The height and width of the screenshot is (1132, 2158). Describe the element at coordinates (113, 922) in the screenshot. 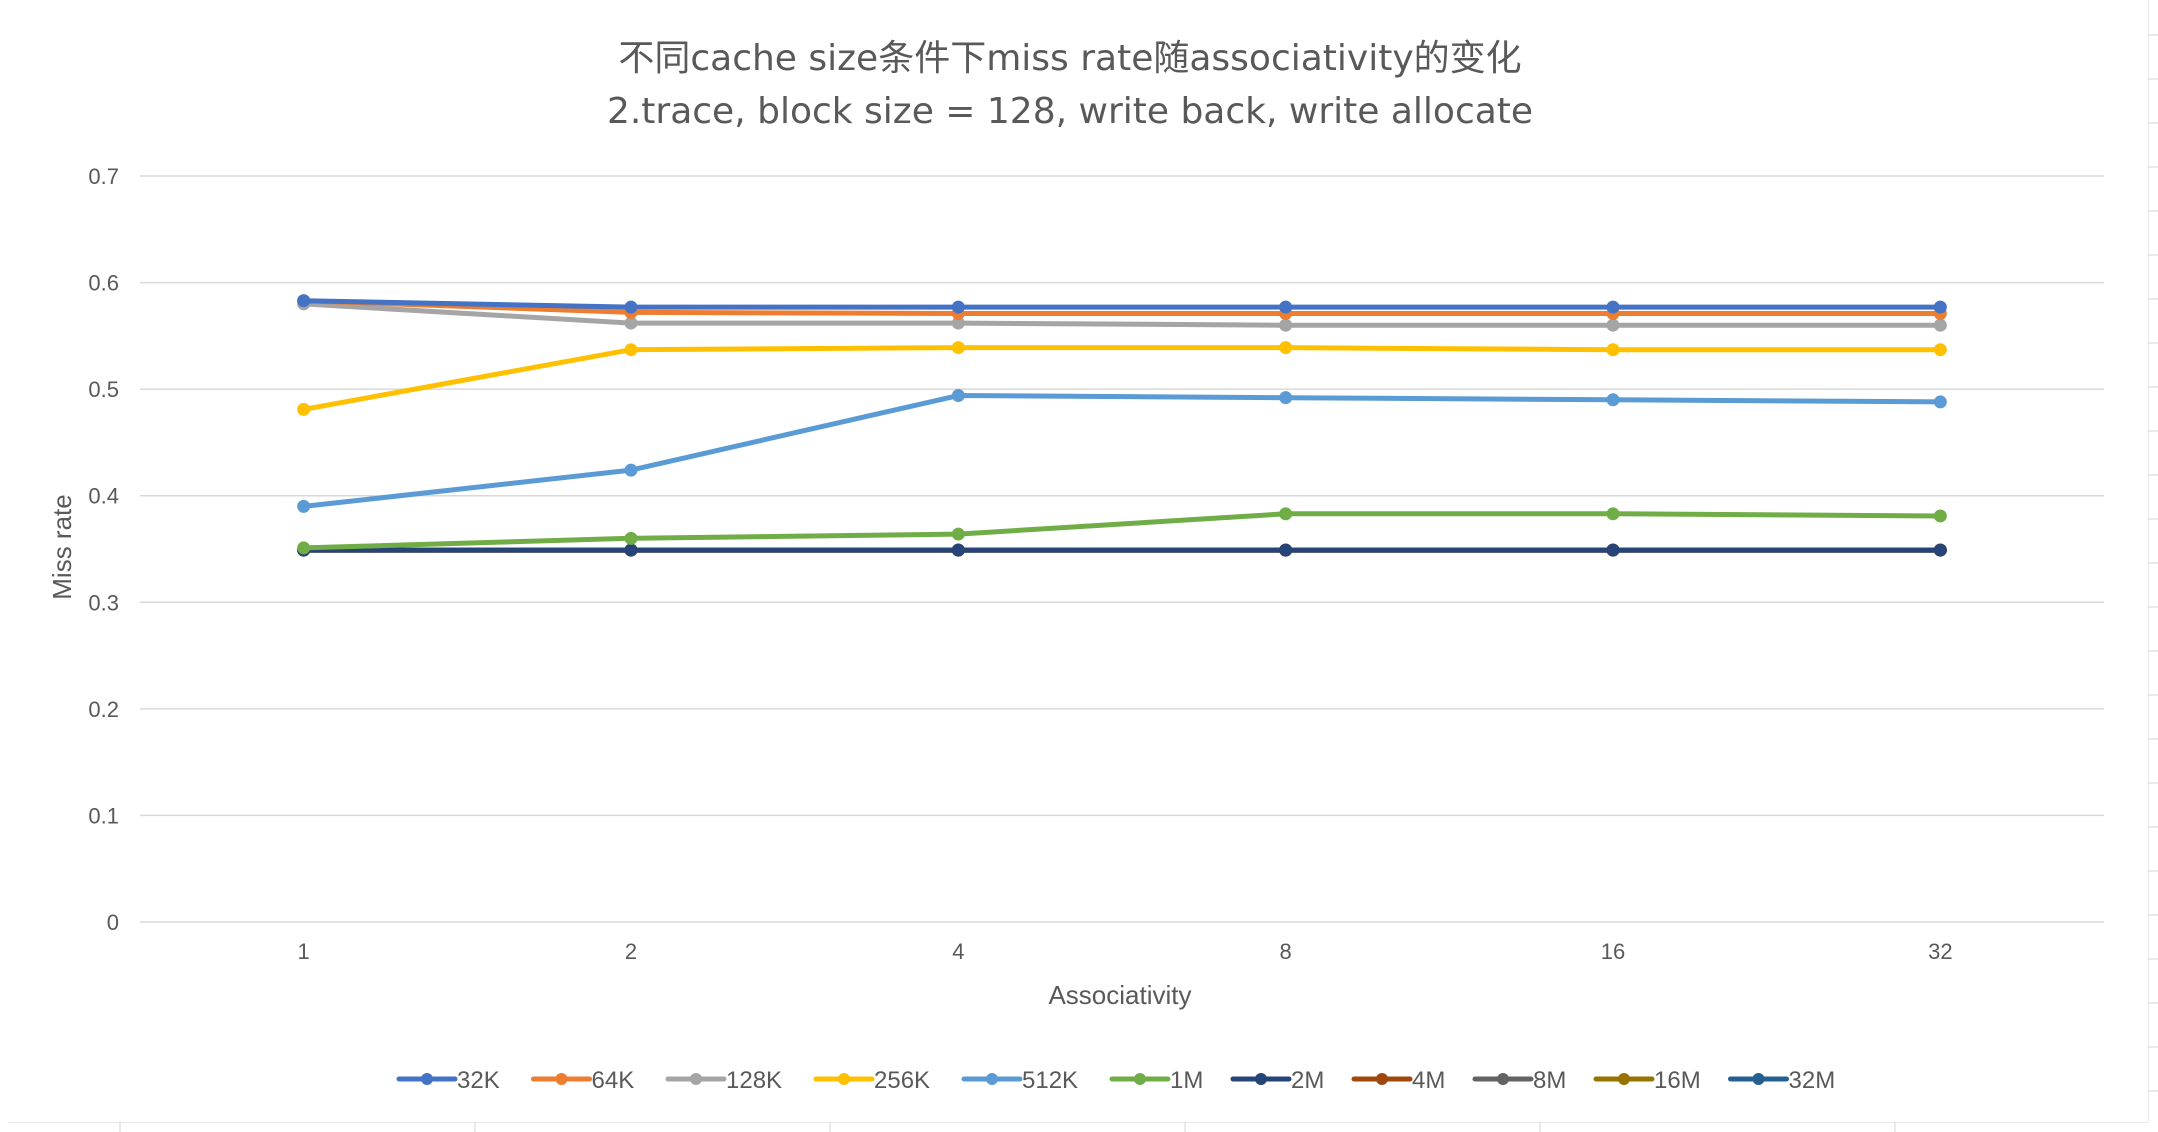

I see `y-tick-label: 0` at that location.